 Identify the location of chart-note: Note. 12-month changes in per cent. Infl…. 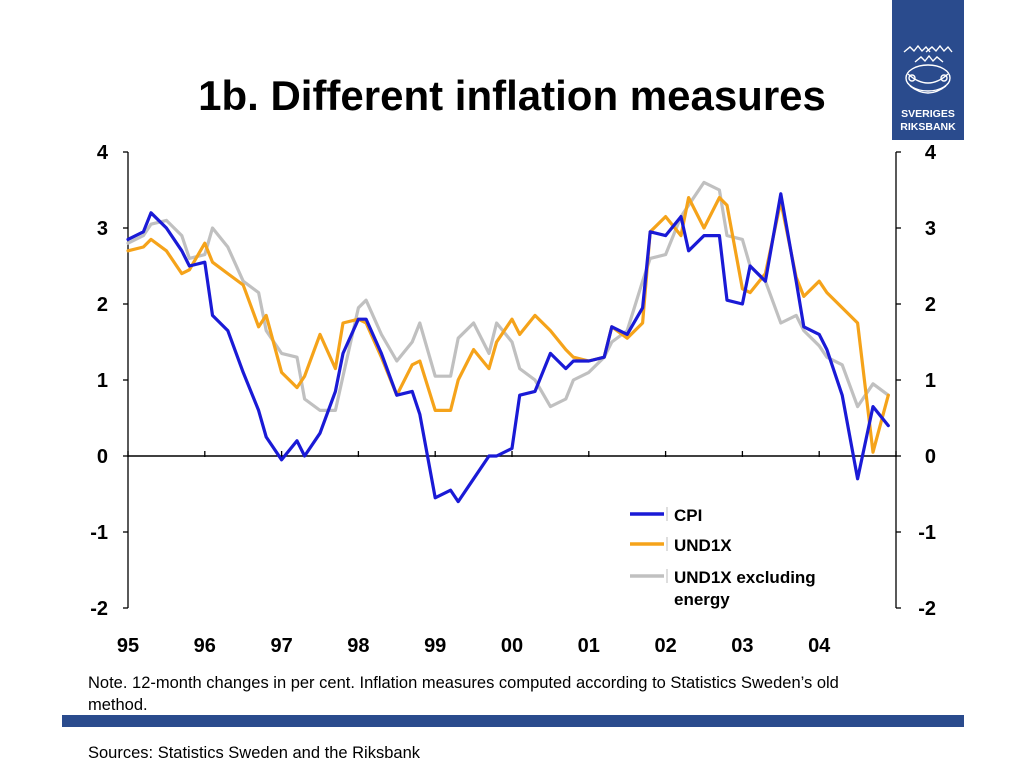
(463, 694).